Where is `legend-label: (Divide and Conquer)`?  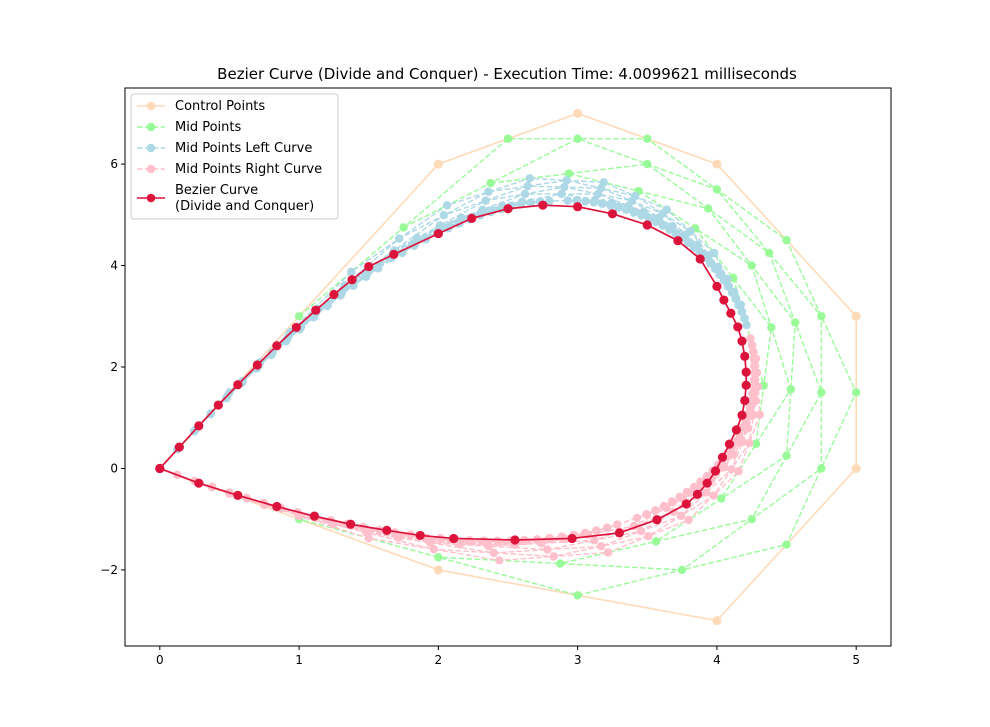
legend-label: (Divide and Conquer) is located at coordinates (244, 206).